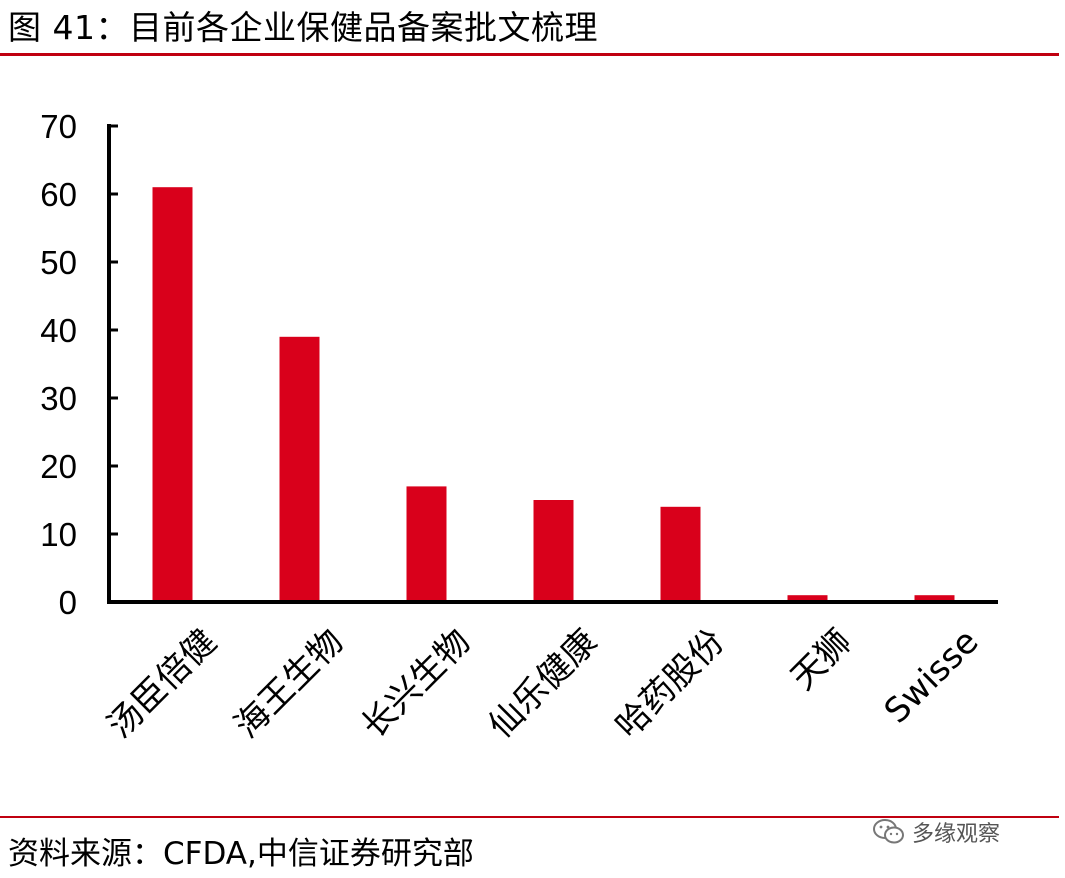 The height and width of the screenshot is (878, 1065). What do you see at coordinates (58, 534) in the screenshot?
I see `y-tick-label: 10` at bounding box center [58, 534].